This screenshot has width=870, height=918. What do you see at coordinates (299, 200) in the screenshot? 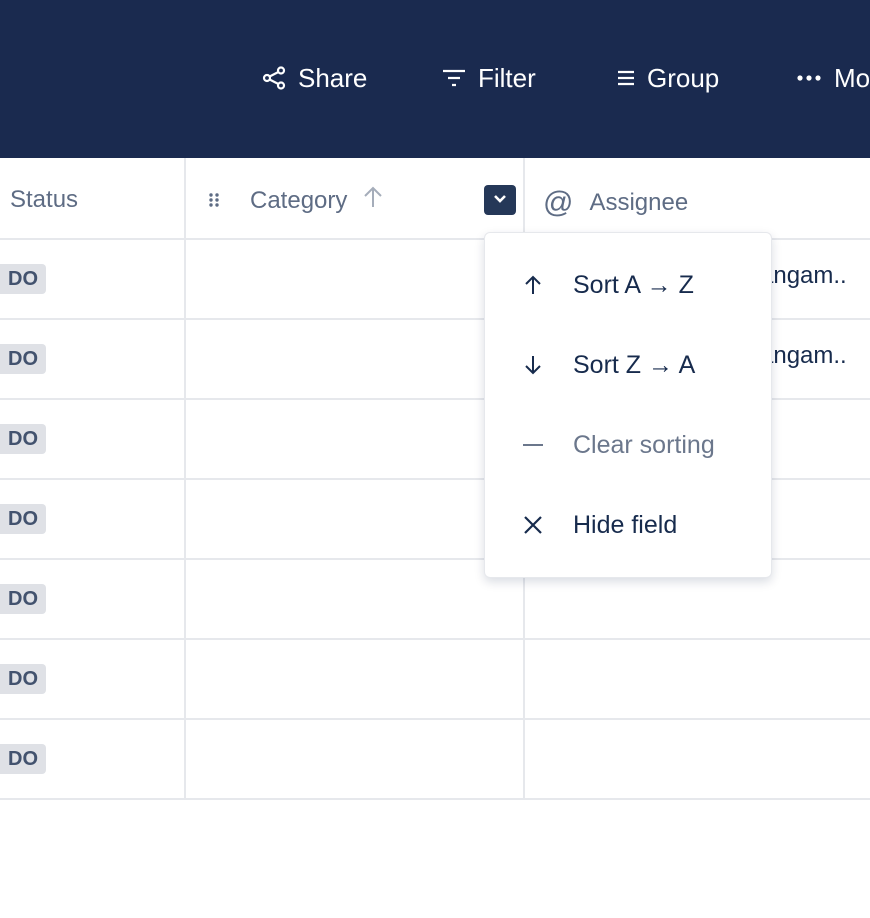
I see `category-header-label: Category` at bounding box center [299, 200].